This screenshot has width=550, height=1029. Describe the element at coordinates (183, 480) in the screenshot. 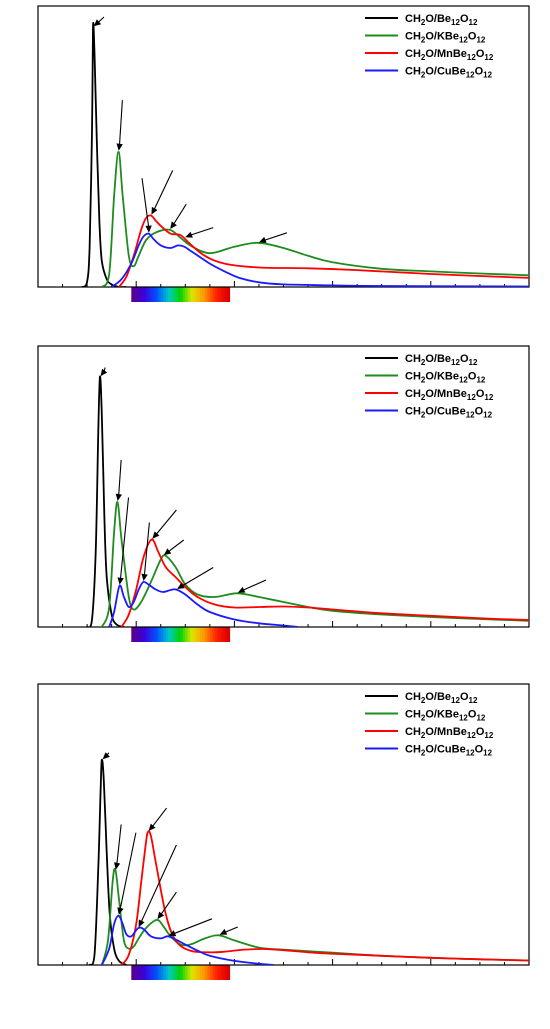

I see `peak-annotations` at that location.